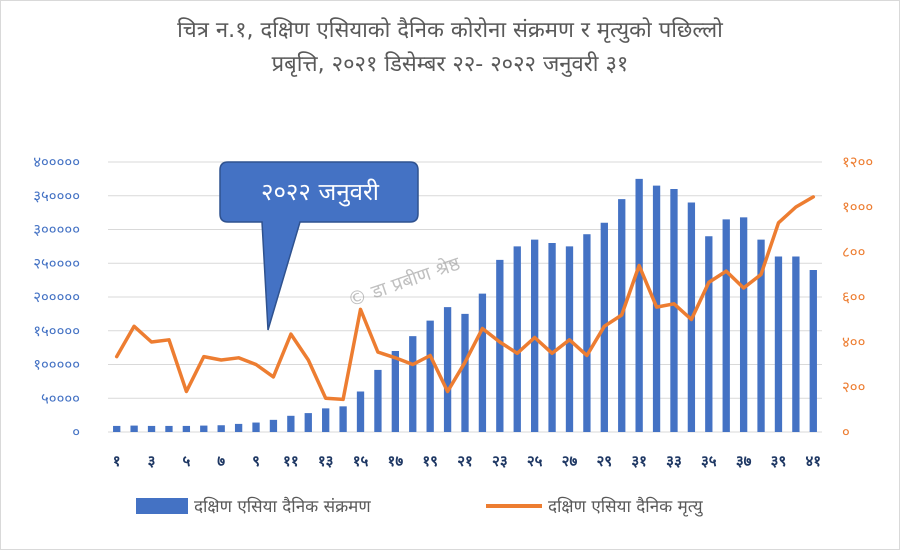 The image size is (900, 550). I want to click on left-tick-label: २०००००, so click(56, 297).